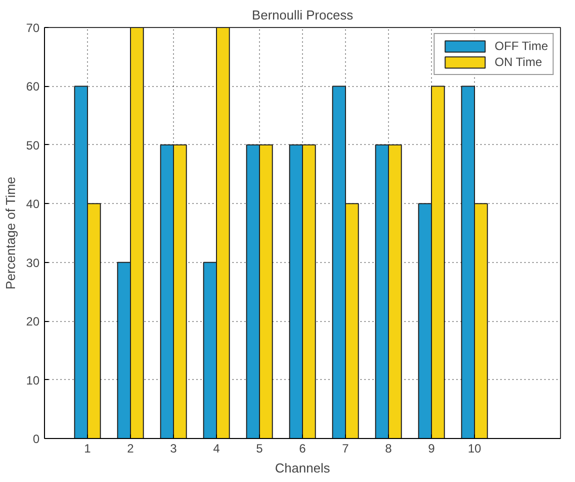 The height and width of the screenshot is (482, 575). What do you see at coordinates (10, 233) in the screenshot?
I see `y-axis-title: Percentage of Time` at bounding box center [10, 233].